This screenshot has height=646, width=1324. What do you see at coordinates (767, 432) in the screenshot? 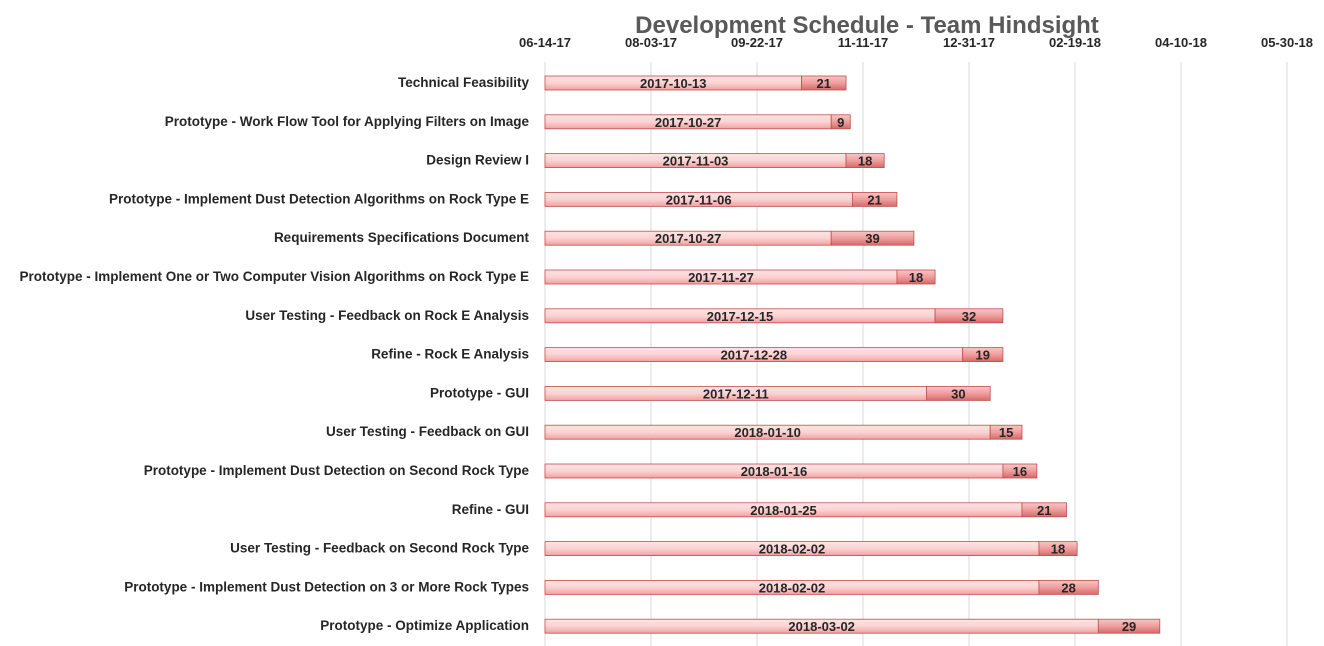
I see `start-date-label: 2018-01-10` at bounding box center [767, 432].